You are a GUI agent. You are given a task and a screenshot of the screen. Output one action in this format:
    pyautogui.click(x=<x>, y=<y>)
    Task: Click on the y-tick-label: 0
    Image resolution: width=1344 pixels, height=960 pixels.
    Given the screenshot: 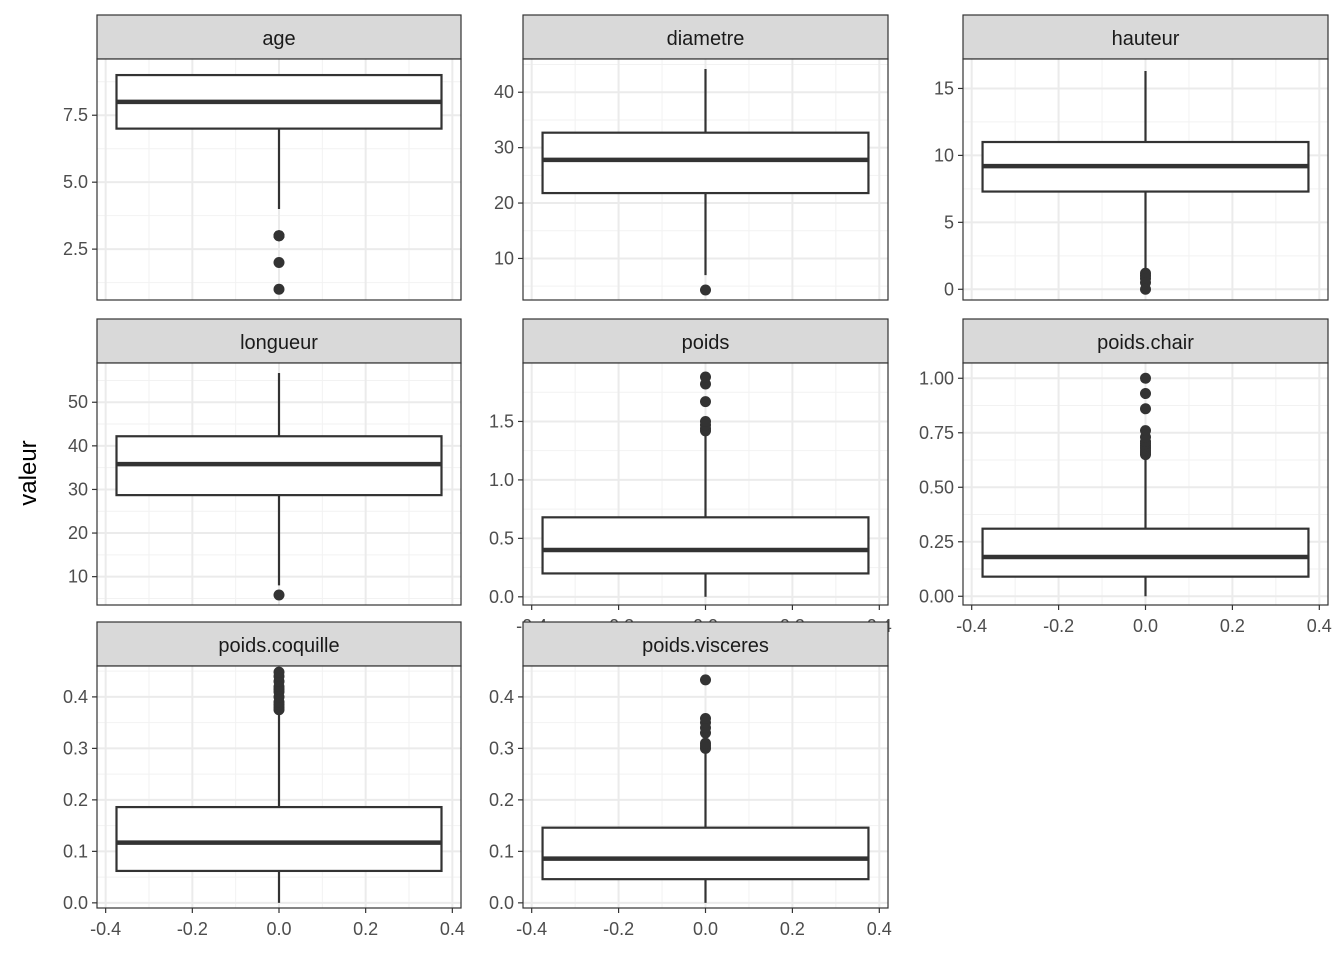 What is the action you would take?
    pyautogui.click(x=949, y=289)
    